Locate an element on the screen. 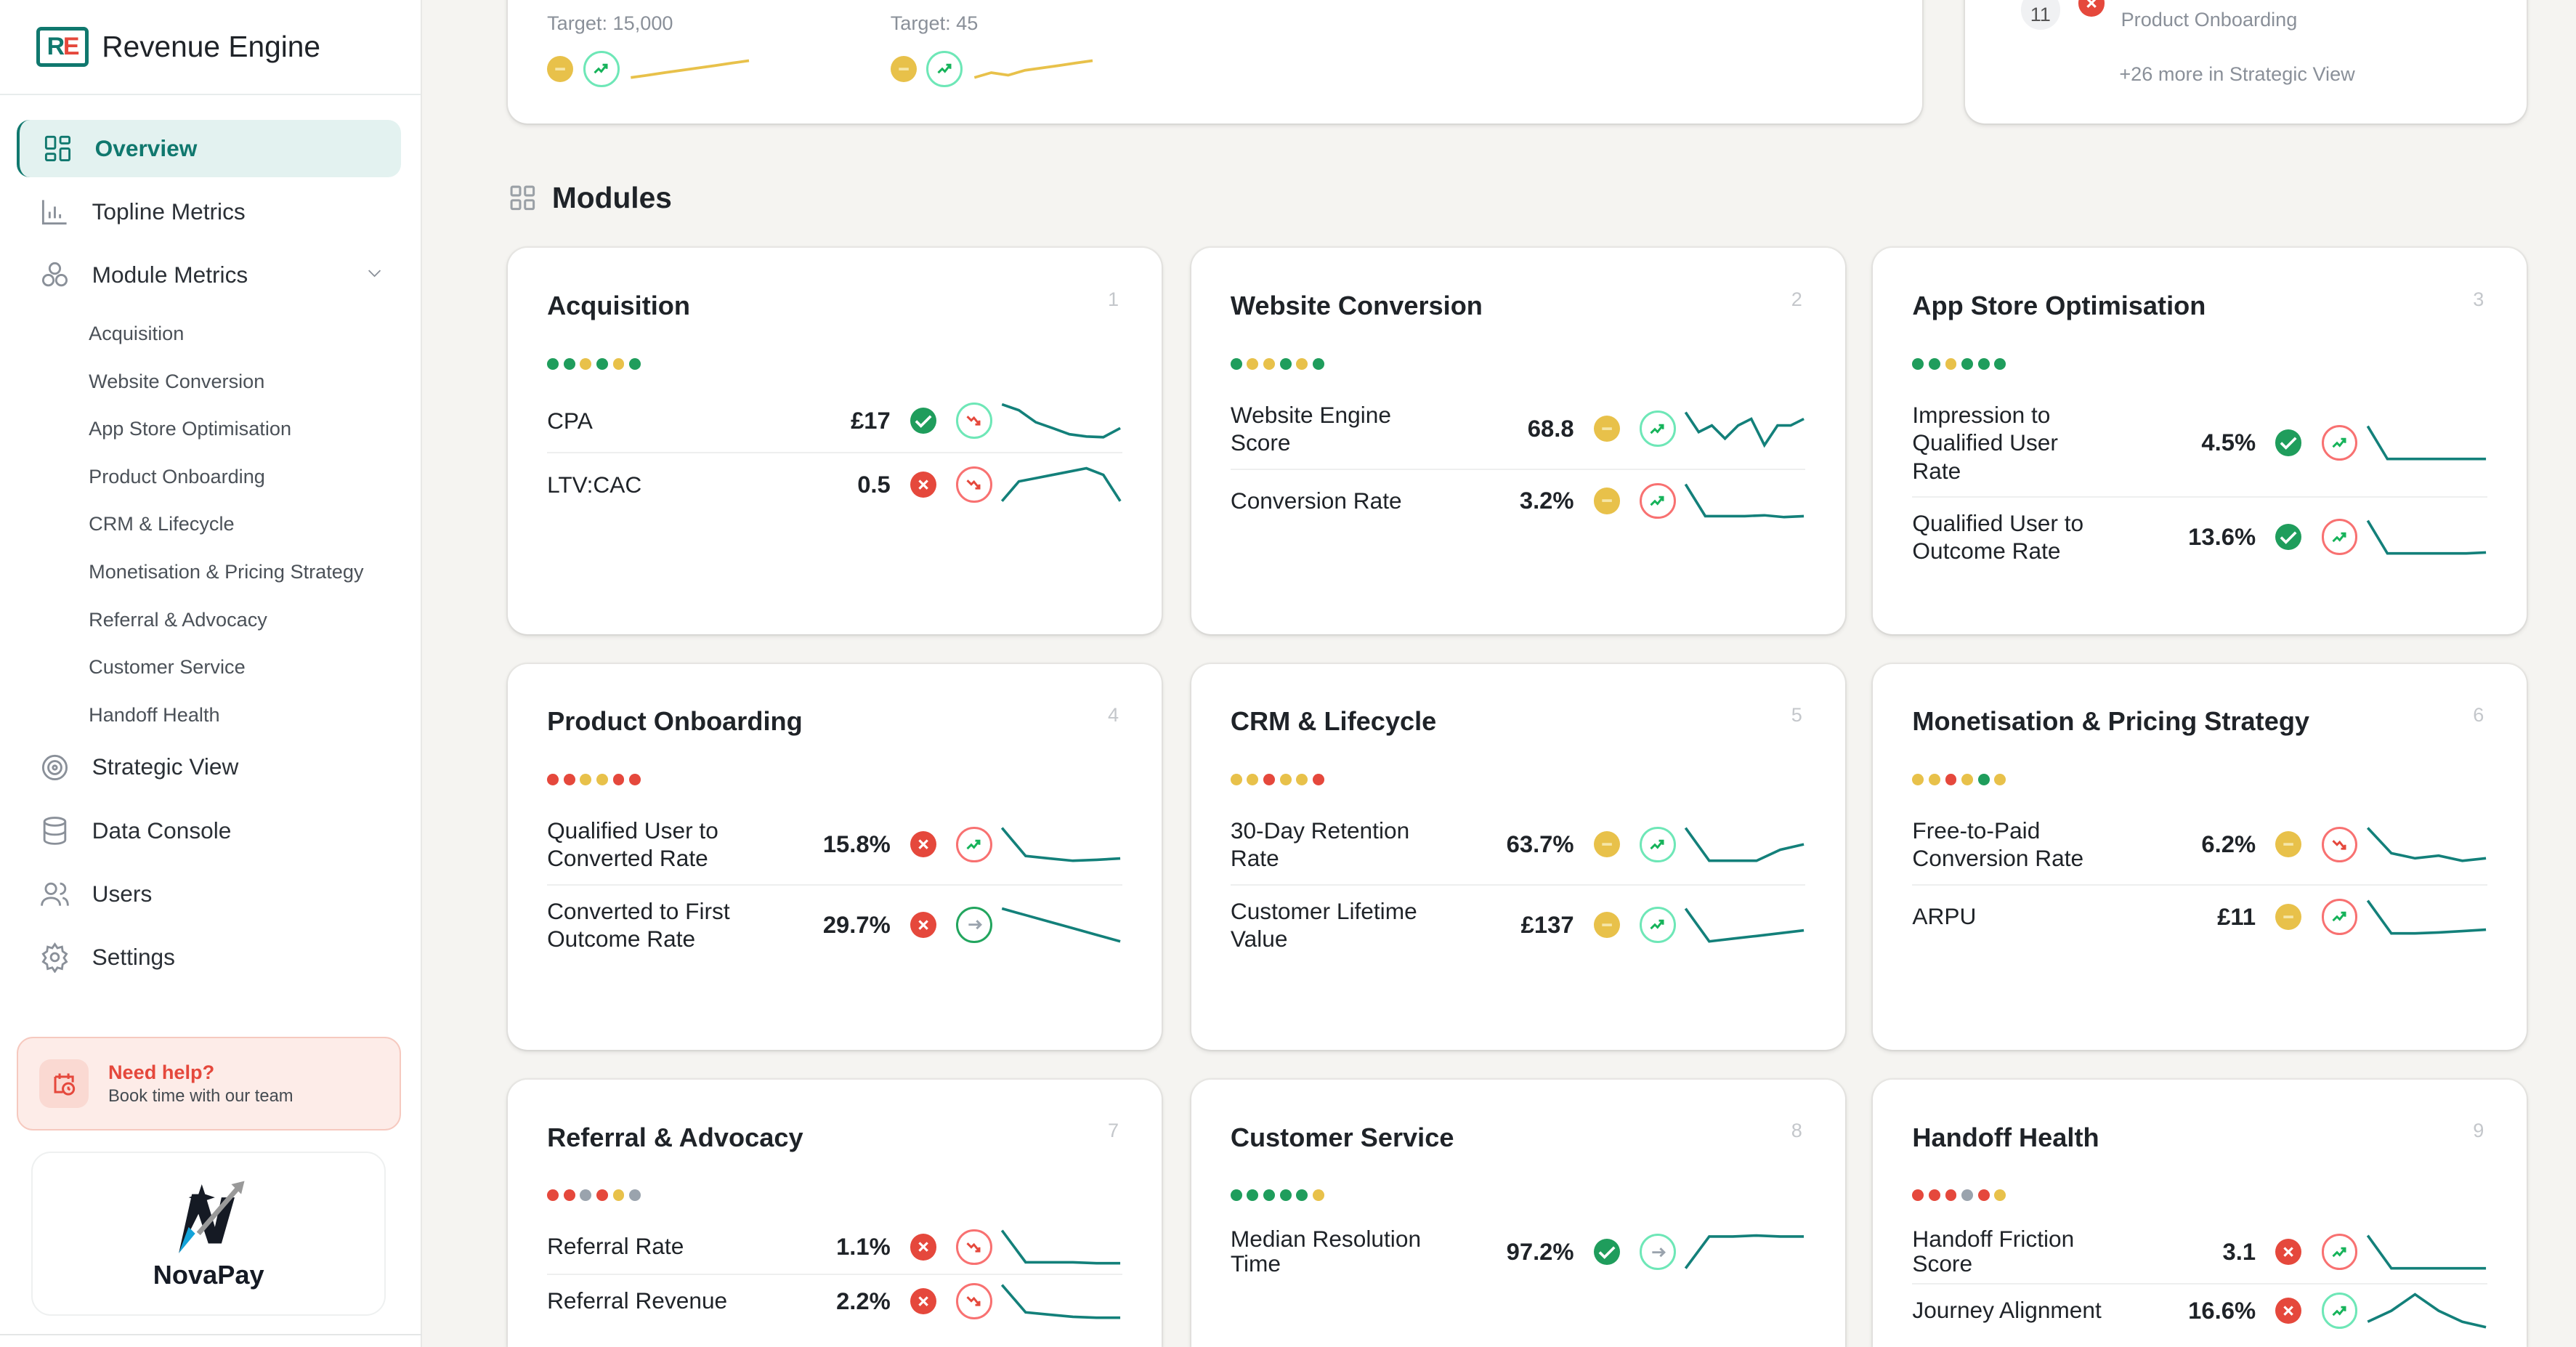 This screenshot has width=2576, height=1347. more-link: +26 more in Strategic View is located at coordinates (2237, 73).